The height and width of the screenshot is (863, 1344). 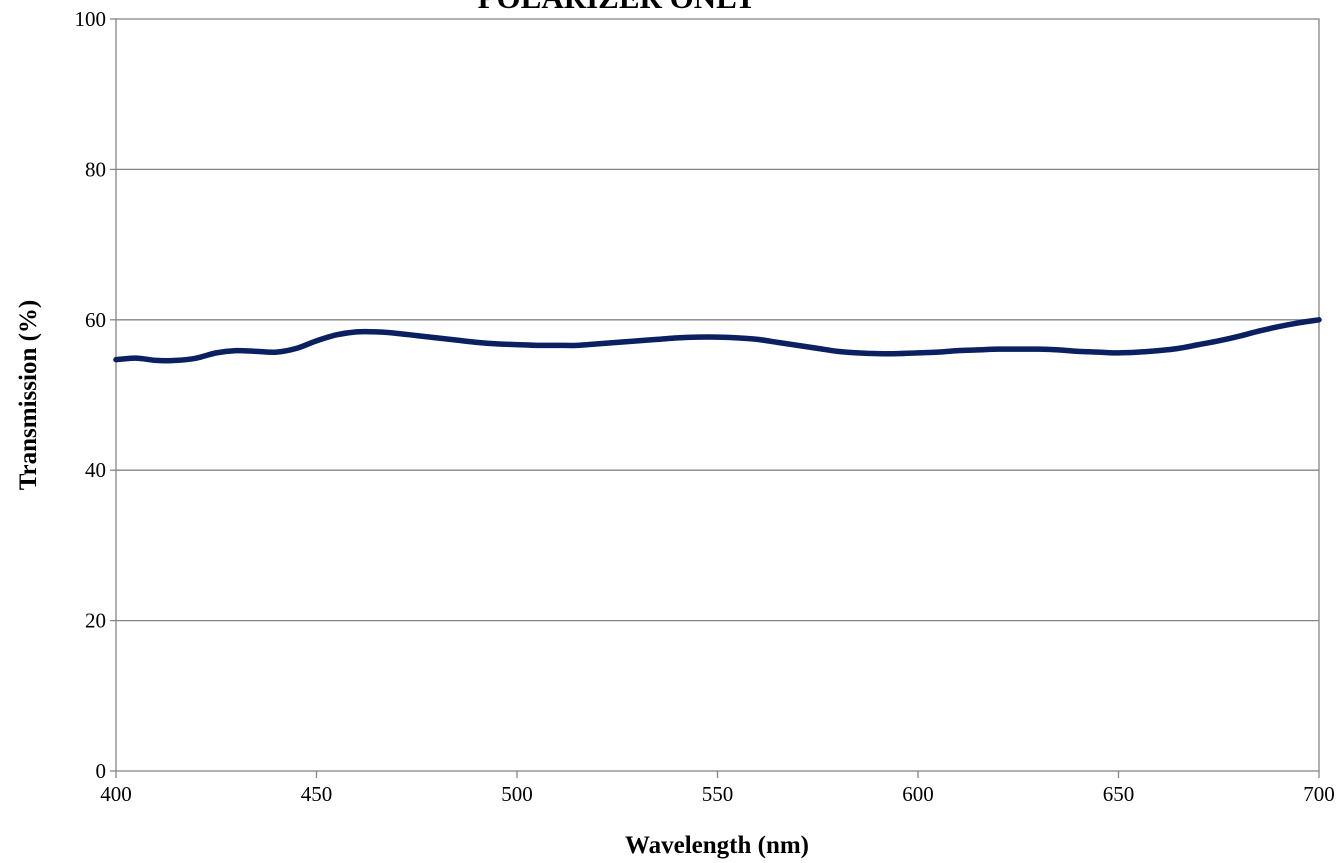 I want to click on series-line-transmission, so click(x=717, y=340).